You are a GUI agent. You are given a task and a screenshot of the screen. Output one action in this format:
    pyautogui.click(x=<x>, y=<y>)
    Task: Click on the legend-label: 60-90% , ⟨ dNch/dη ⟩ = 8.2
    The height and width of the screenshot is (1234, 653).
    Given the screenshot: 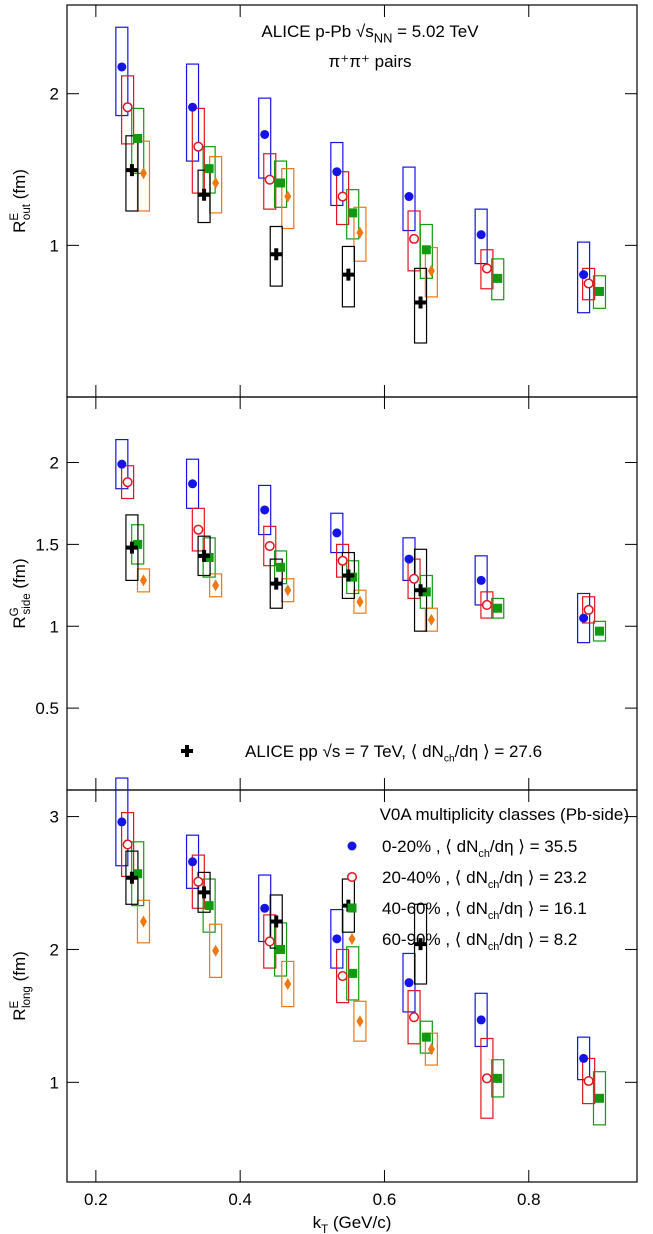 What is the action you would take?
    pyautogui.click(x=479, y=941)
    